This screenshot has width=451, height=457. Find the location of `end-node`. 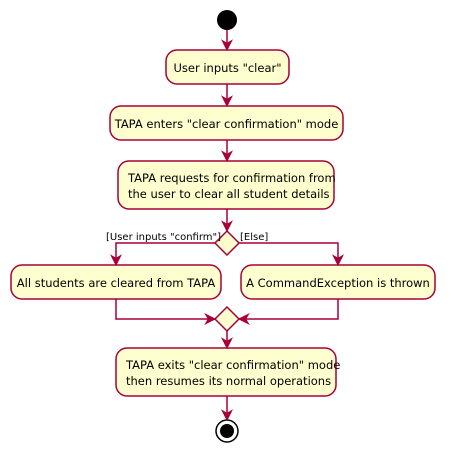

end-node is located at coordinates (227, 431).